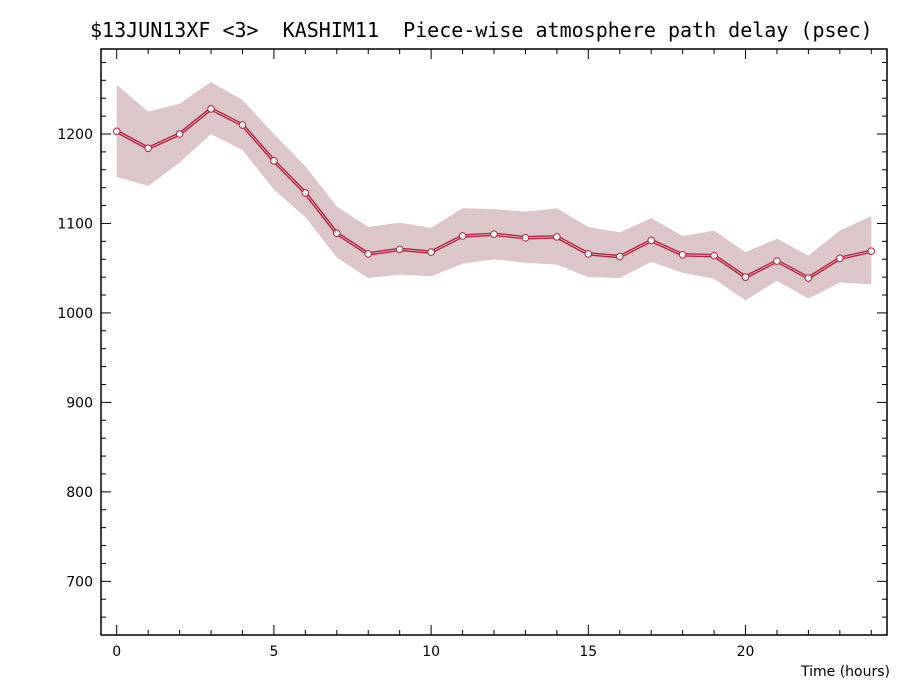  Describe the element at coordinates (746, 652) in the screenshot. I see `x-tick-label: 20` at that location.